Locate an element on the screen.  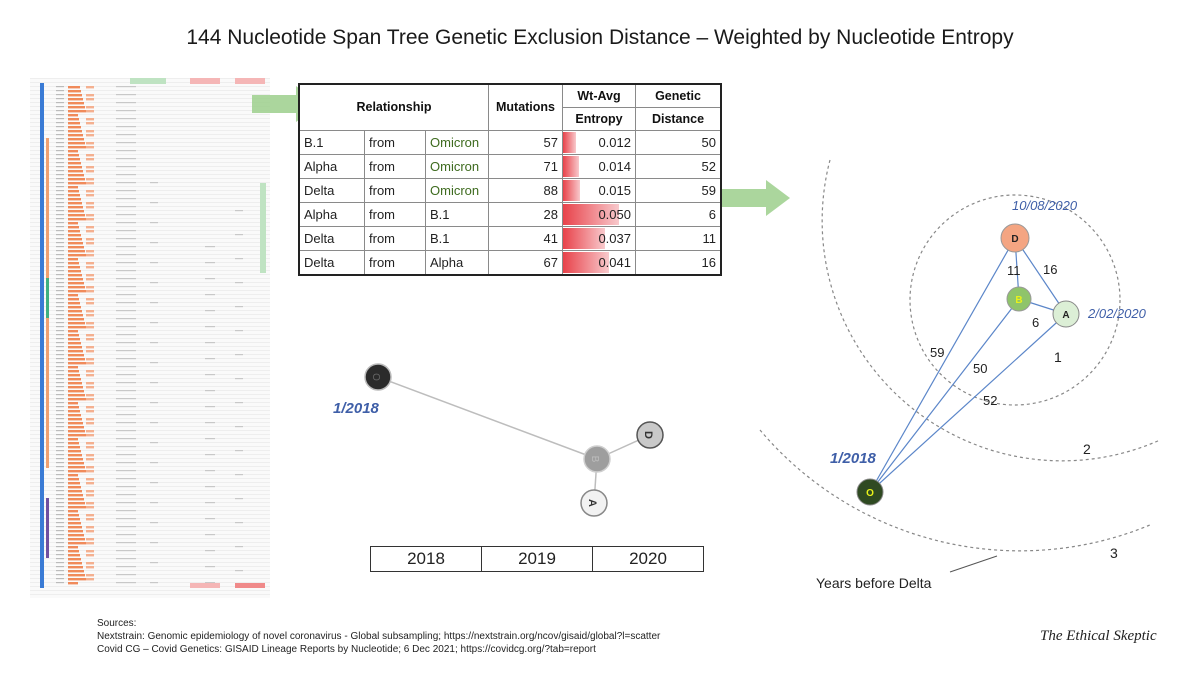
entropy-value: 0.014 is located at coordinates (614, 166).